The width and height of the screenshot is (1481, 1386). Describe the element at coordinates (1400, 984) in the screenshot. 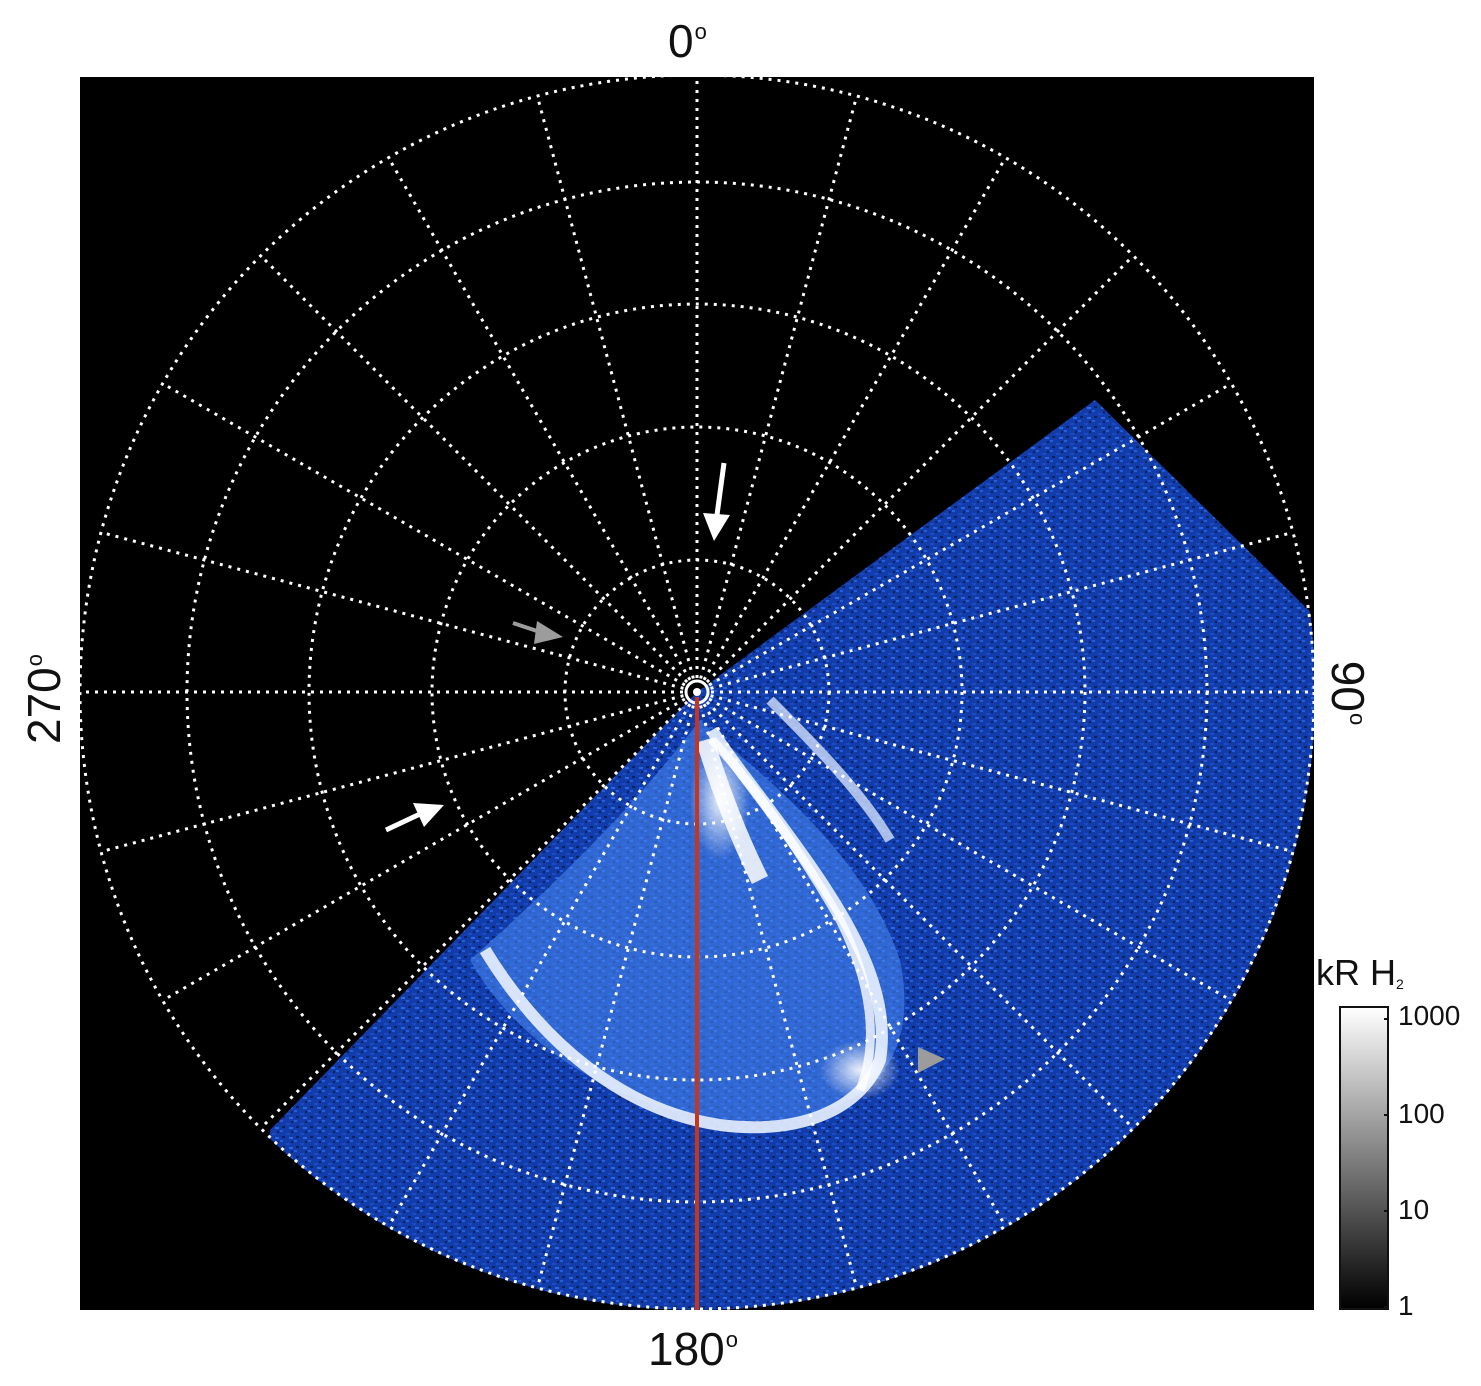

I see `colorbar-title-subscript: 2` at that location.